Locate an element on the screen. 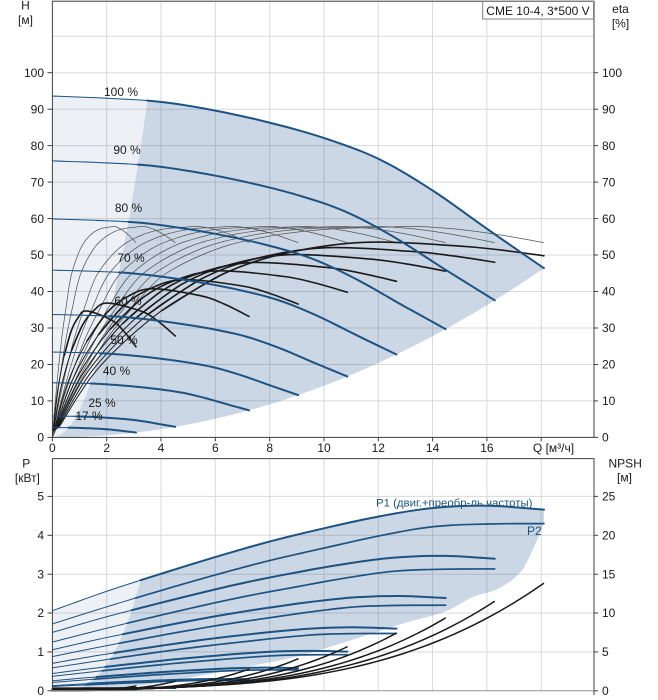 Image resolution: width=658 pixels, height=700 pixels. svg-text: 12 is located at coordinates (379, 448).